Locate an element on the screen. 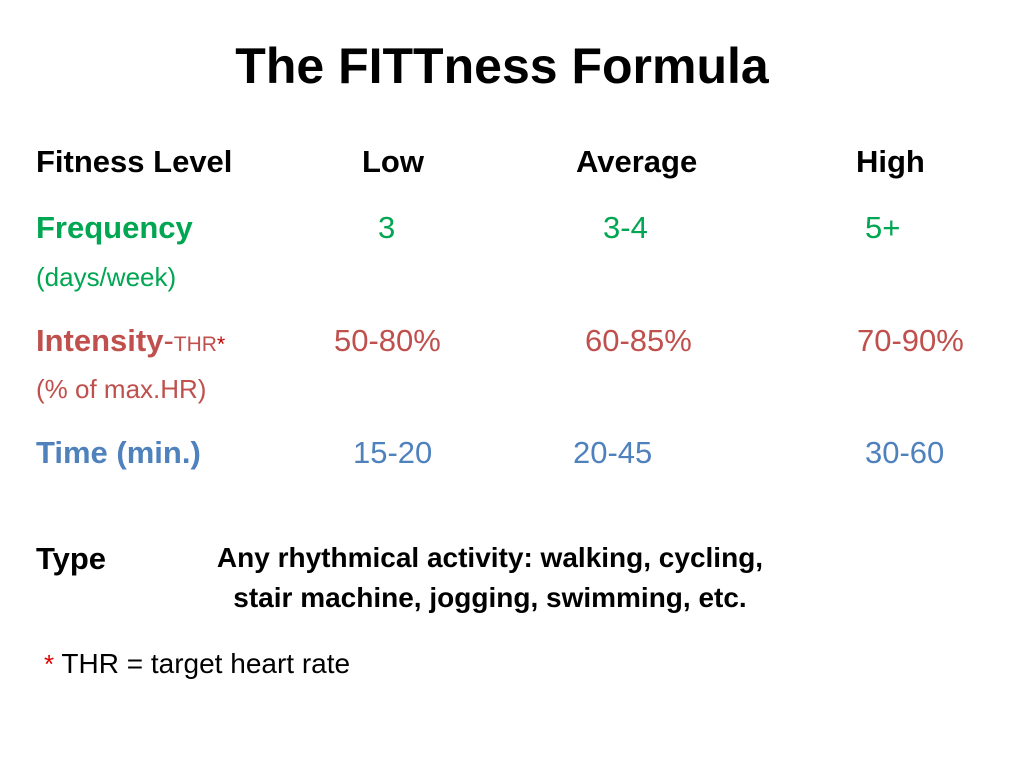 The width and height of the screenshot is (1024, 768). footnote-star: * is located at coordinates (49, 664).